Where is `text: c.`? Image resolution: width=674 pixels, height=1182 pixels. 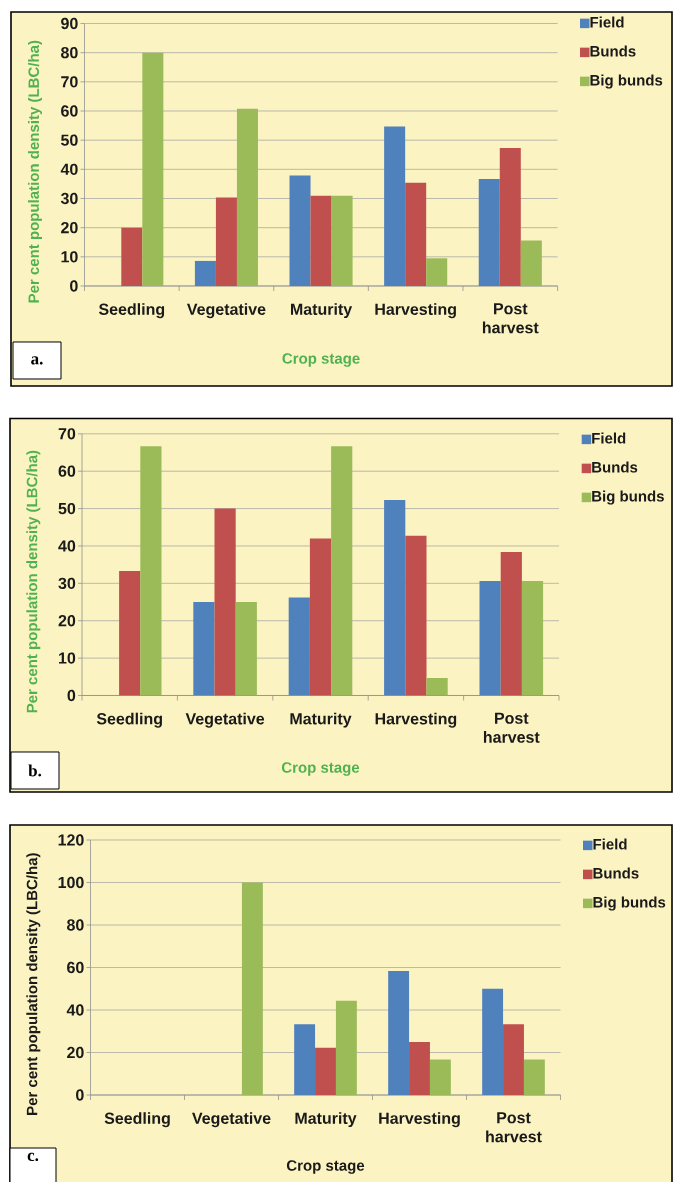
text: c. is located at coordinates (33, 1157).